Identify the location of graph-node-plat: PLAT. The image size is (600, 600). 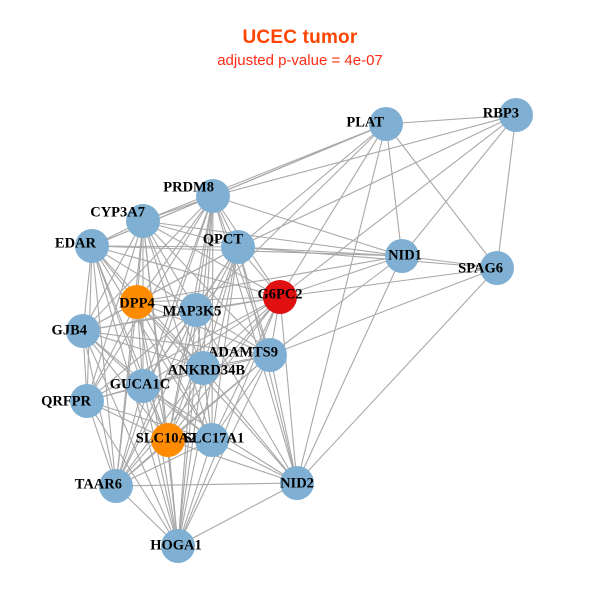
(374, 124).